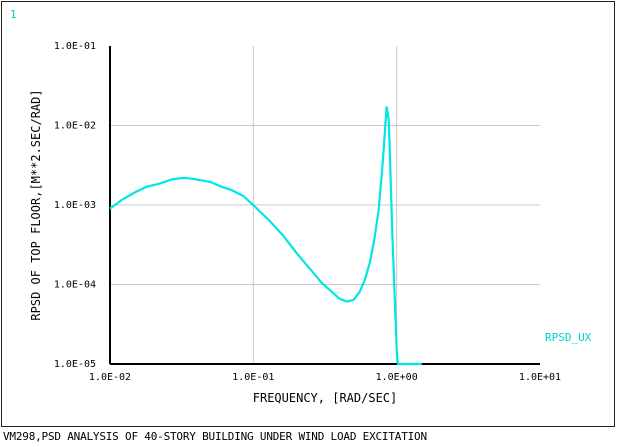  Describe the element at coordinates (397, 377) in the screenshot. I see `x-tick-label: 1.0E+00` at that location.